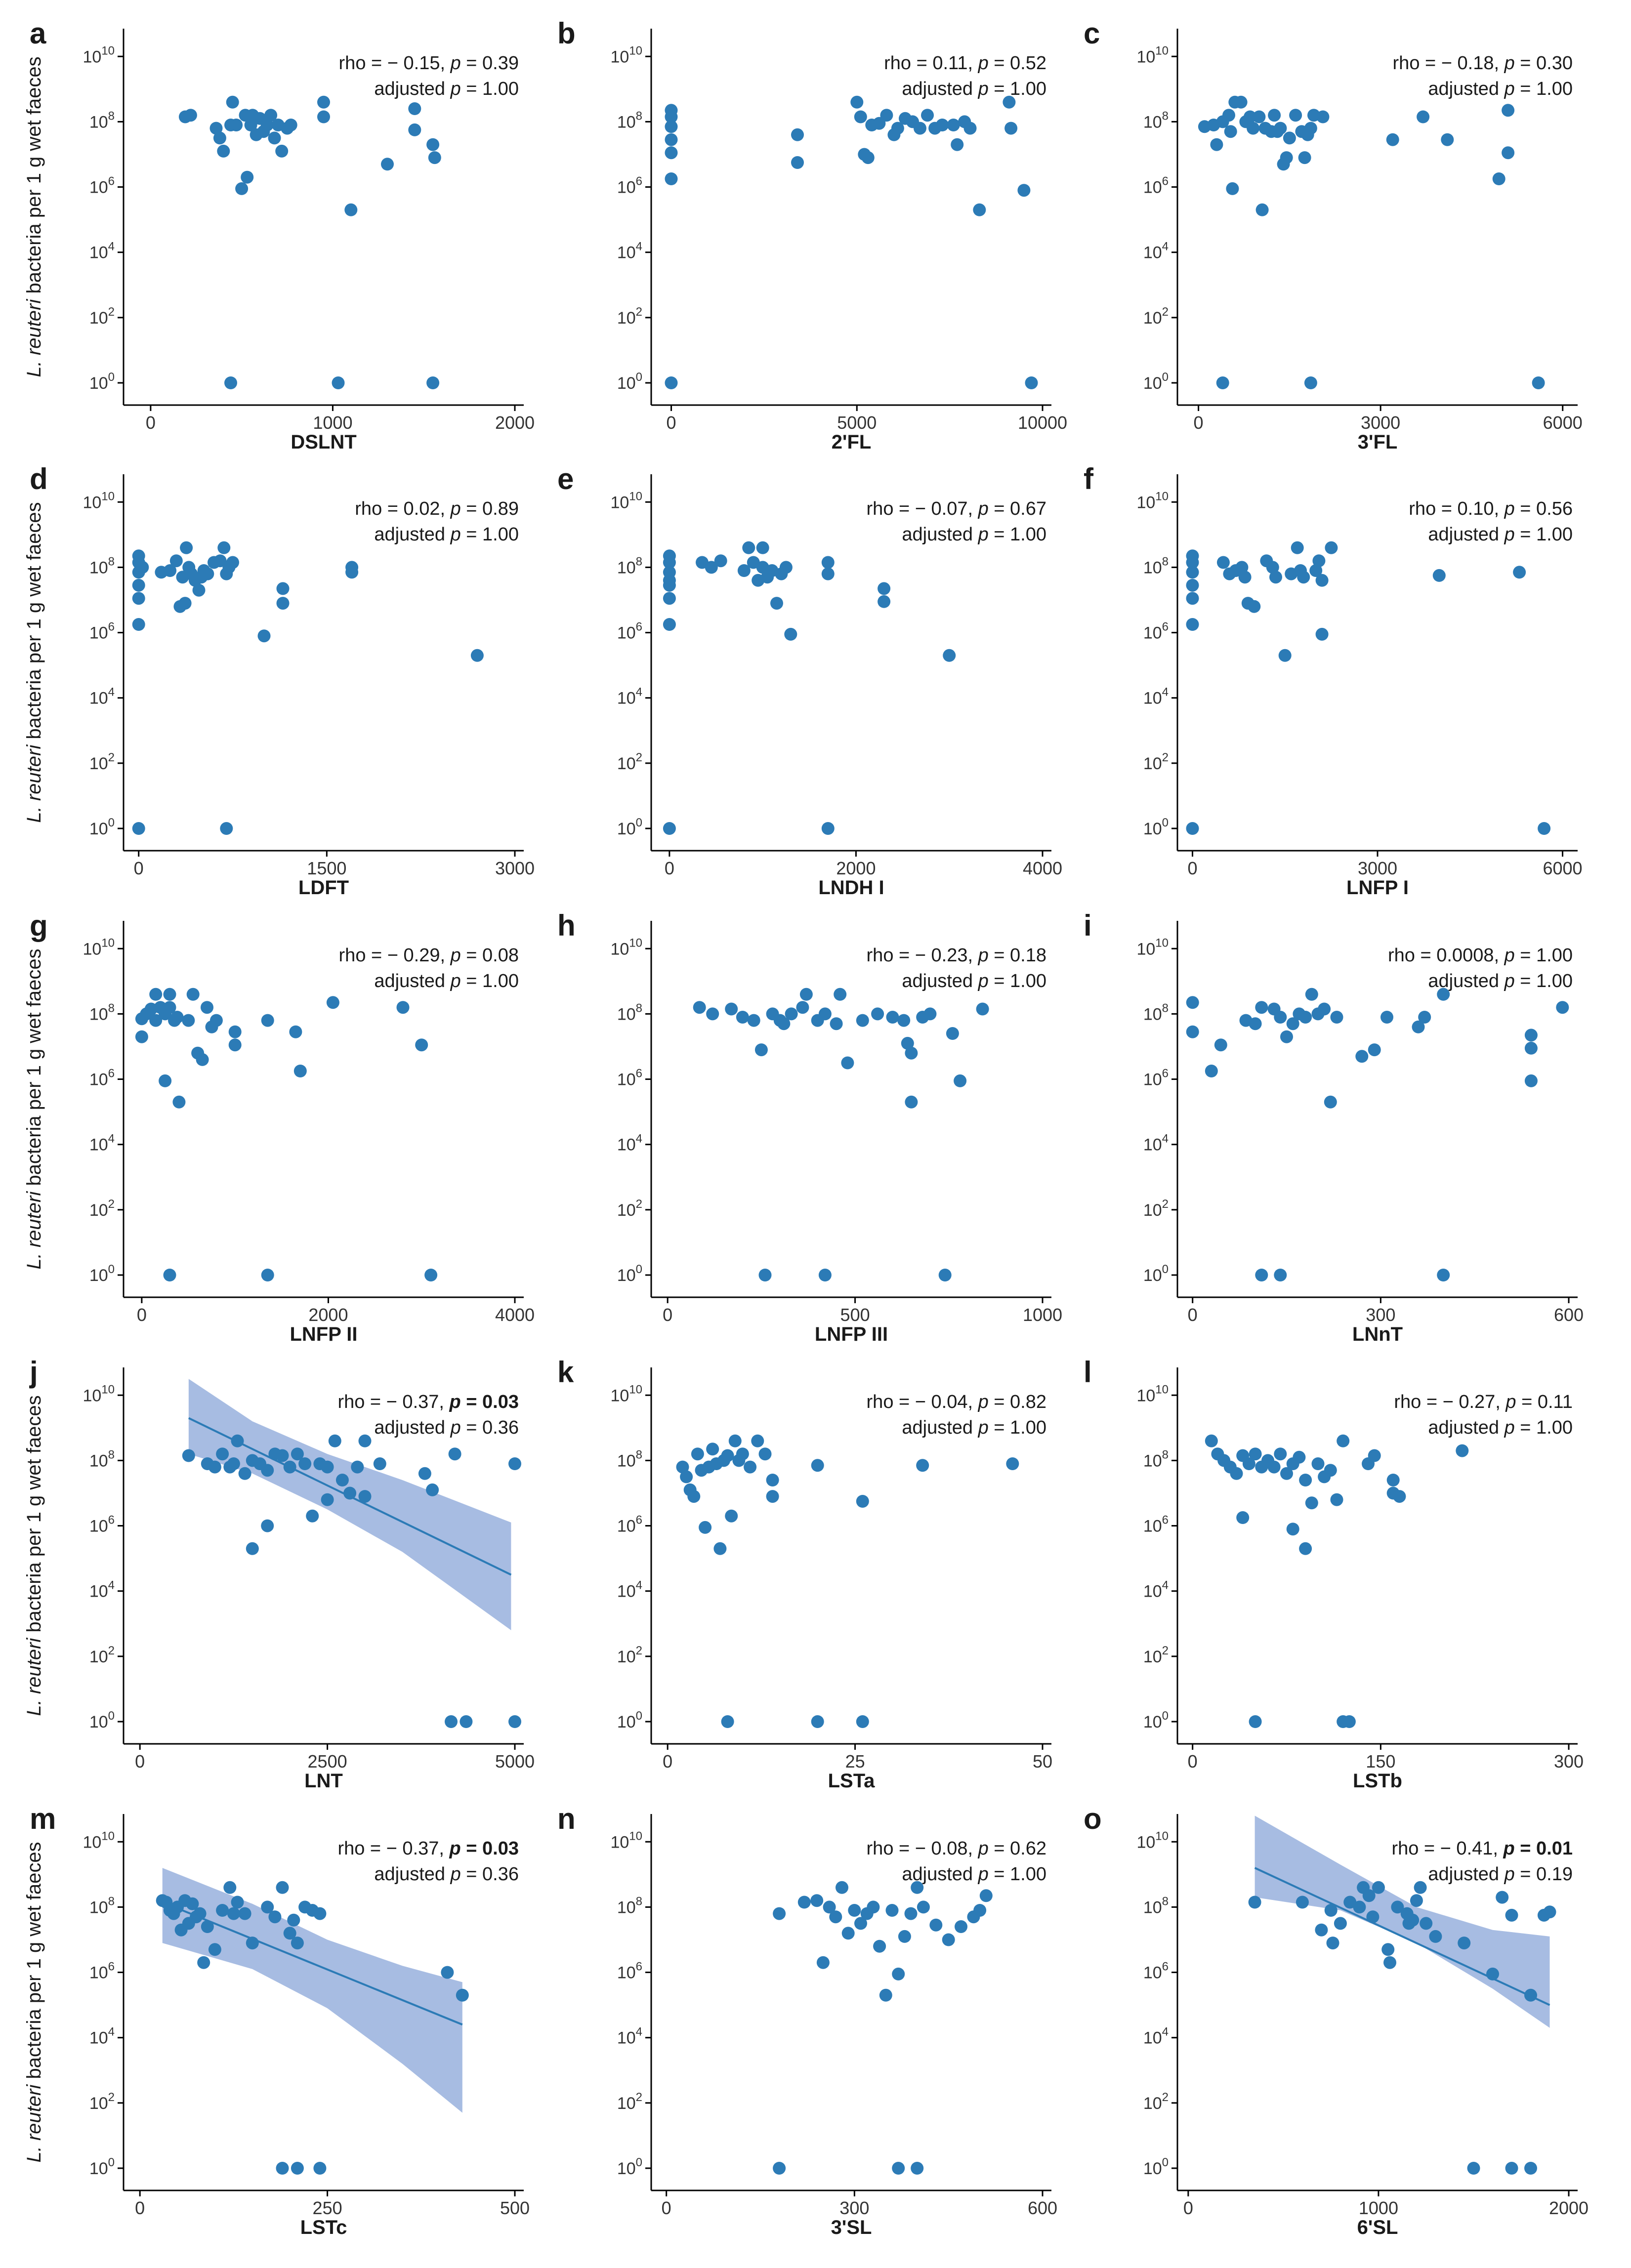 The width and height of the screenshot is (1631, 2268). I want to click on p-value: = 0.82, so click(1018, 1402).